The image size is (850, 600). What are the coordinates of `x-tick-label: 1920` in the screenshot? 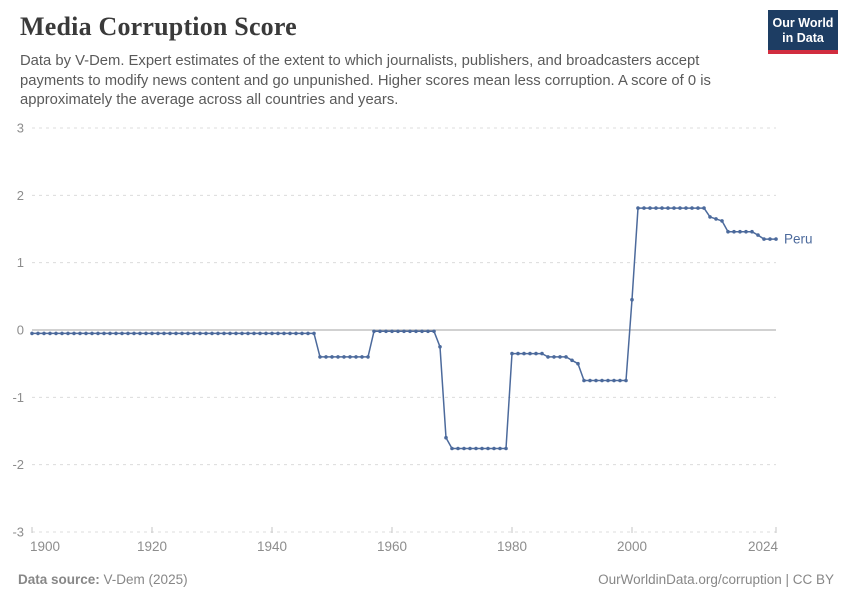 It's located at (152, 546).